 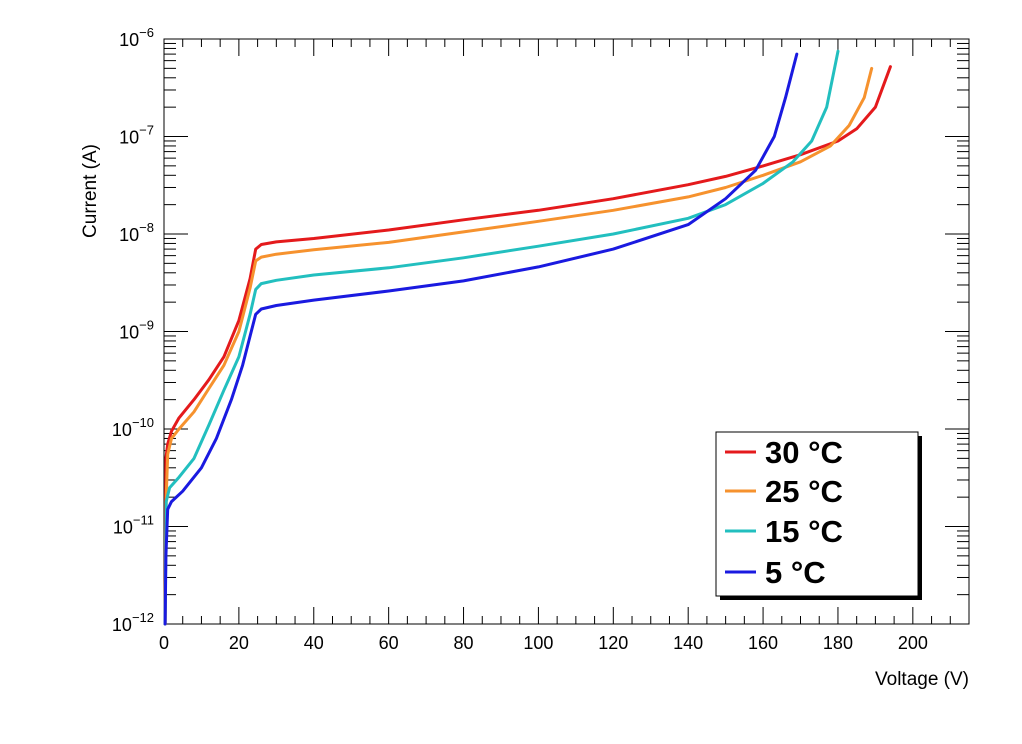 I want to click on legend-label: 30 °C, so click(x=804, y=452).